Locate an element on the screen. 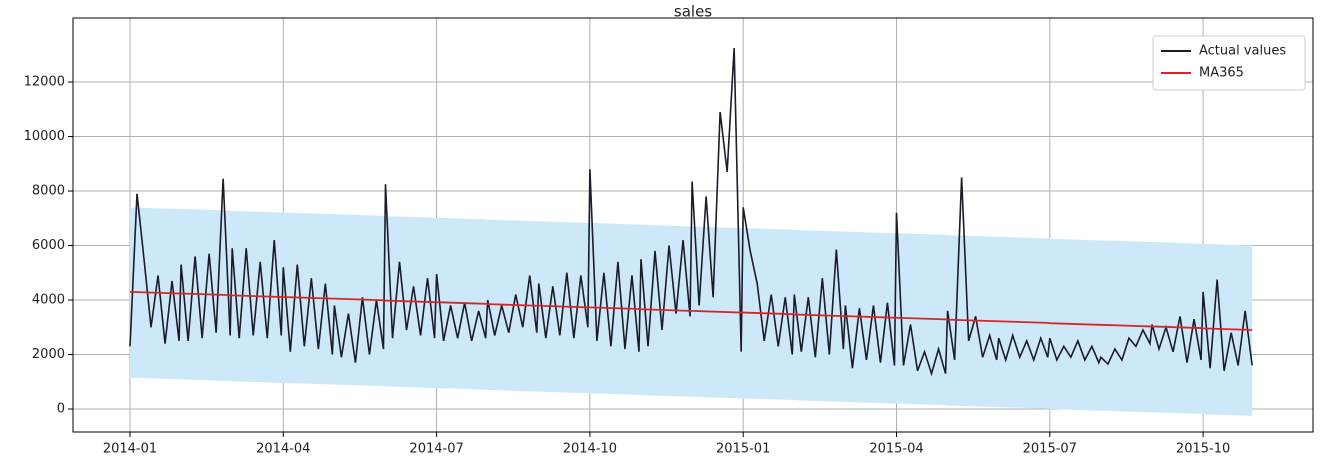 The image size is (1343, 473). legend-box is located at coordinates (1229, 63).